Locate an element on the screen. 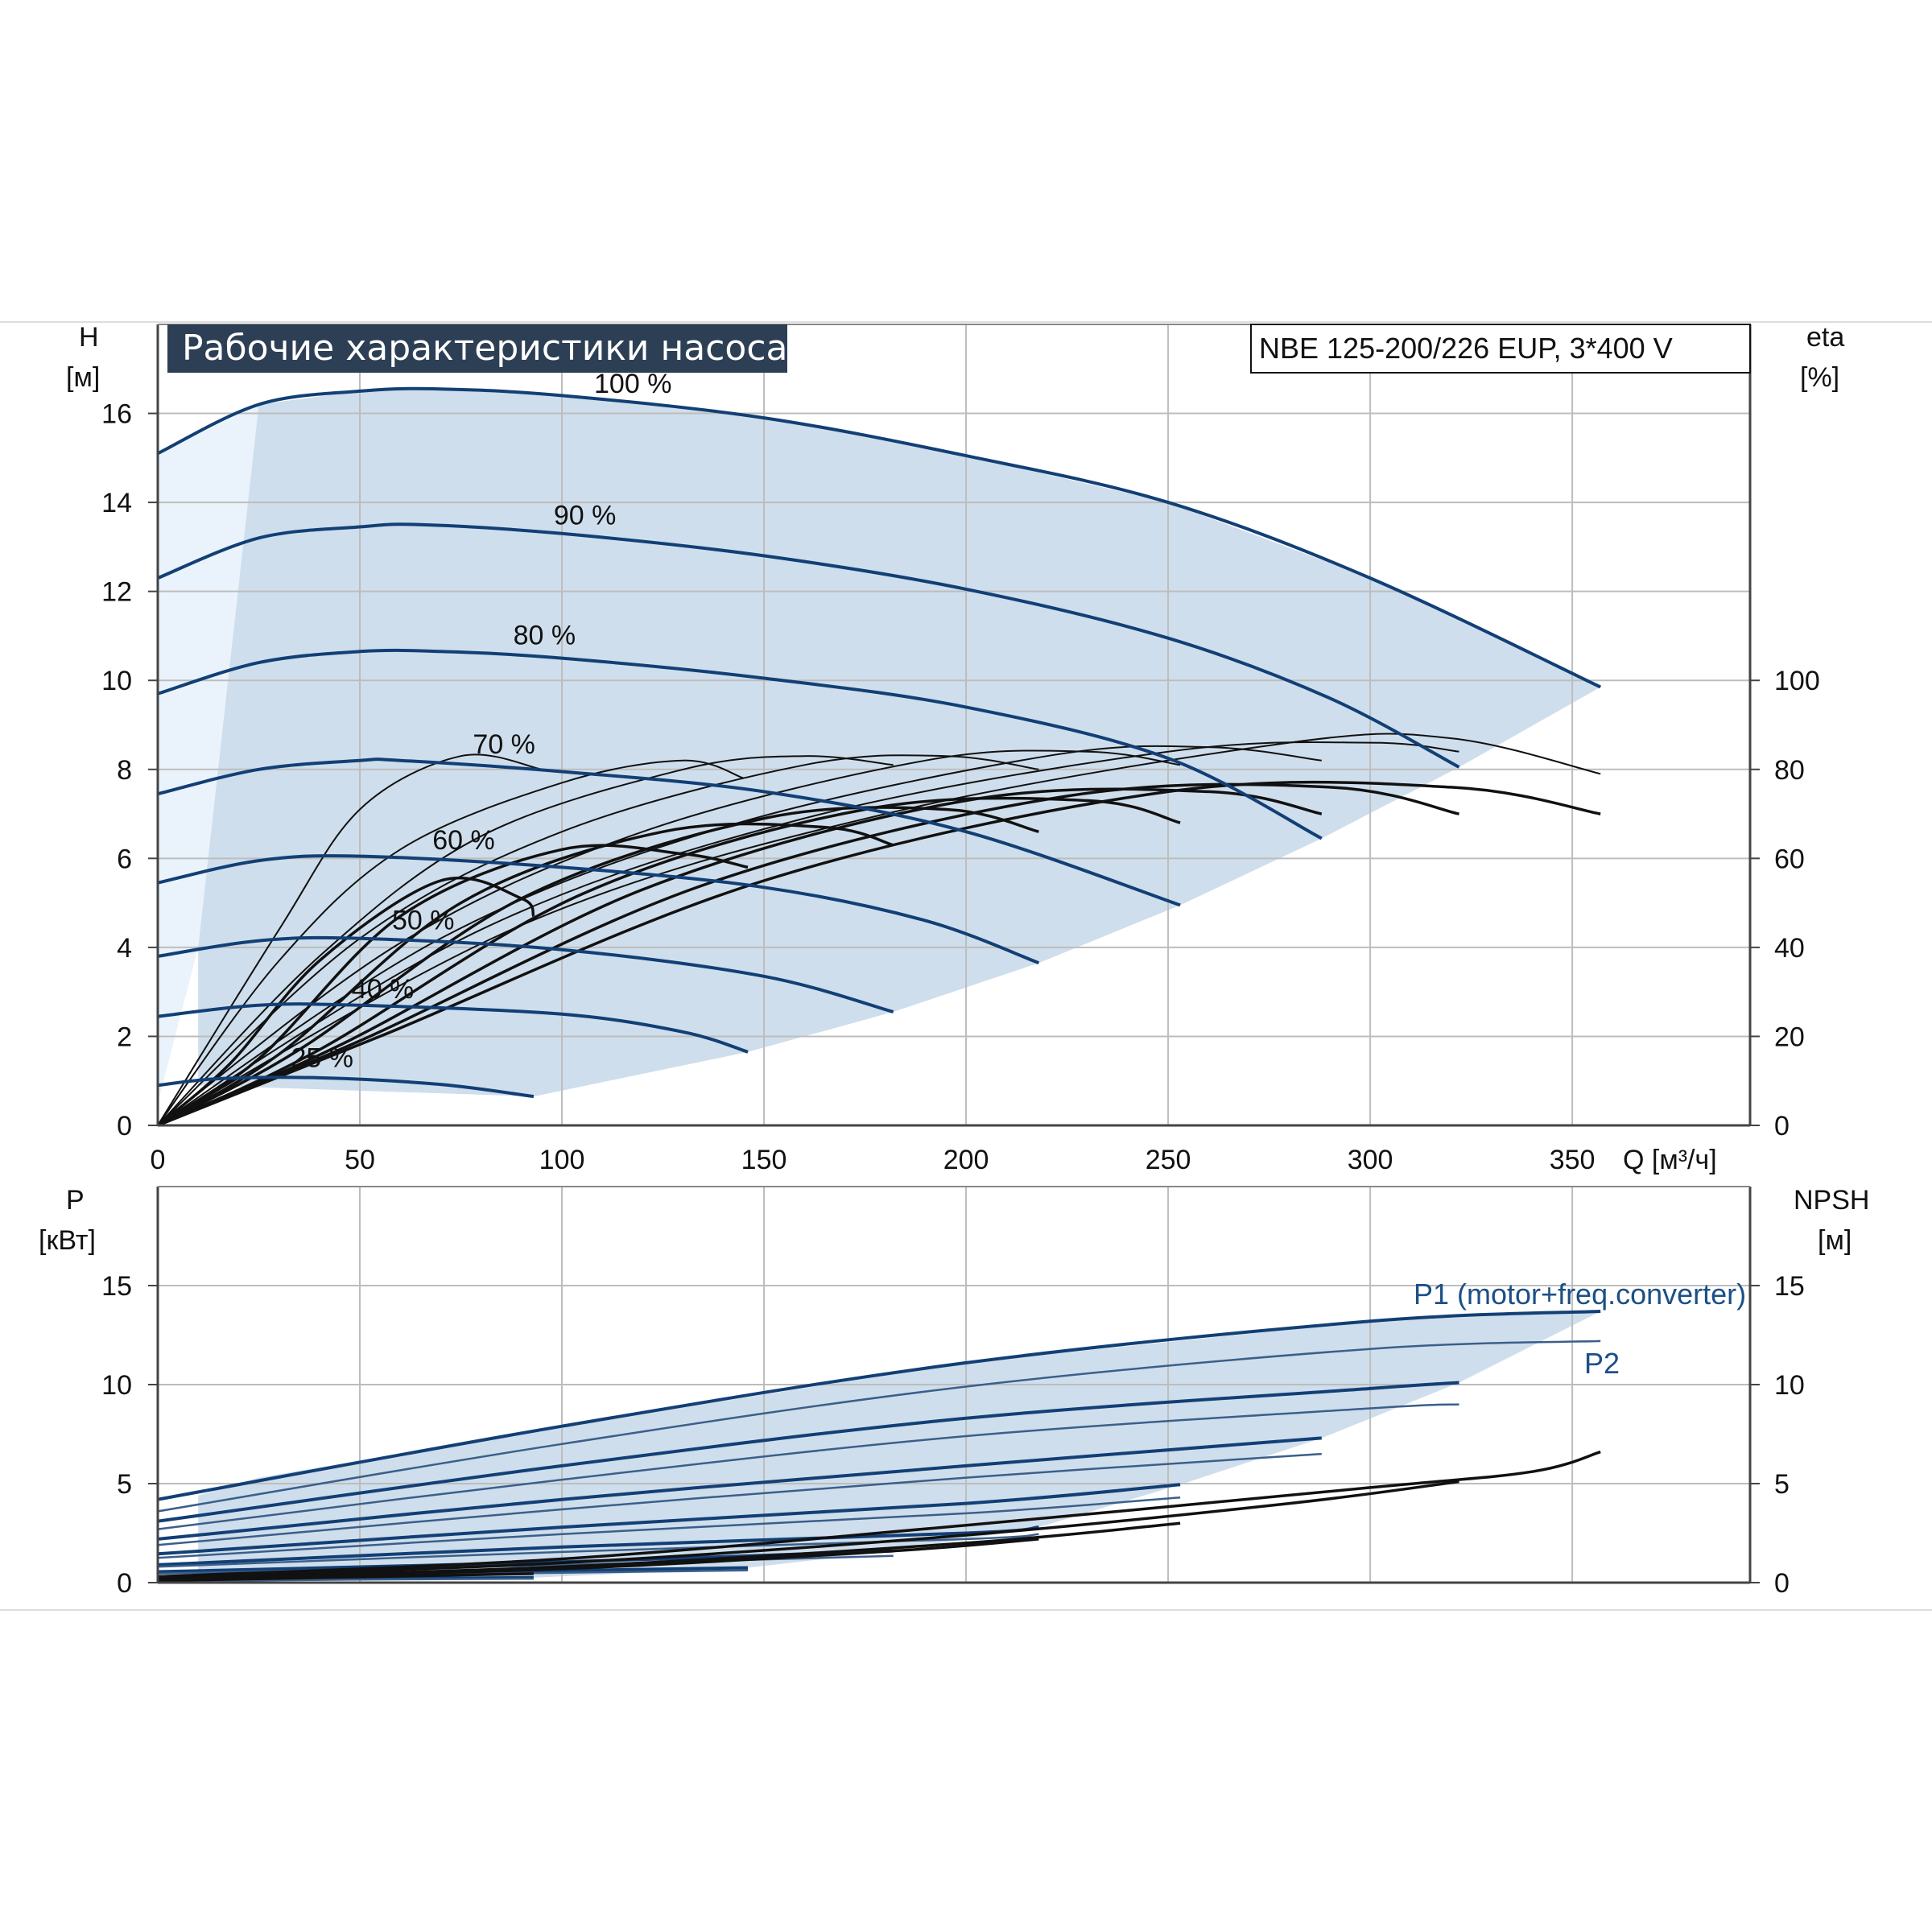 Image resolution: width=1932 pixels, height=1932 pixels. power-axis-unit: [кВт] is located at coordinates (67, 1240).